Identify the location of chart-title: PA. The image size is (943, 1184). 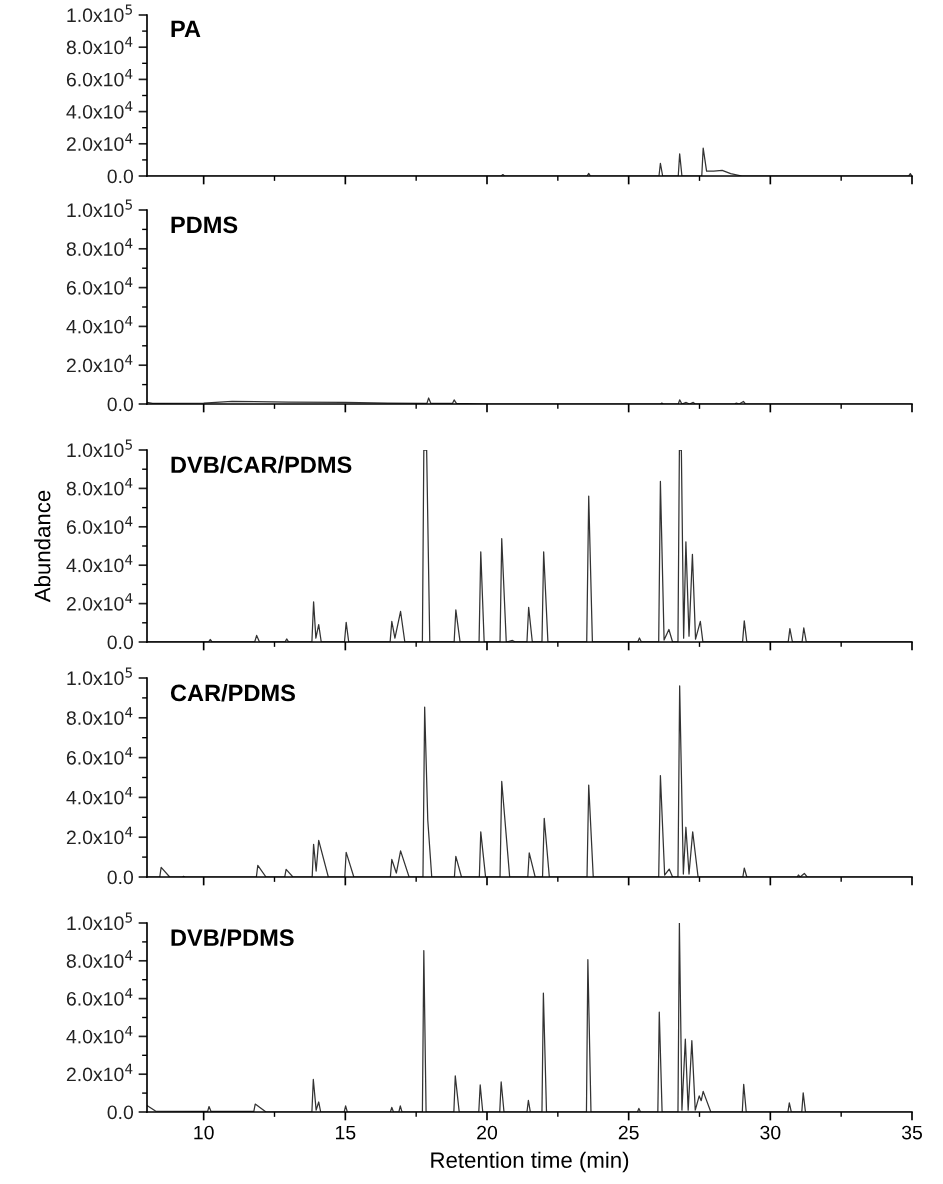
(186, 28).